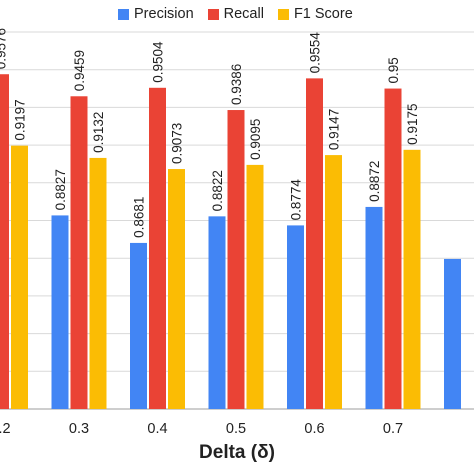 The height and width of the screenshot is (474, 474). What do you see at coordinates (139, 217) in the screenshot?
I see `data-label: 0.8681` at bounding box center [139, 217].